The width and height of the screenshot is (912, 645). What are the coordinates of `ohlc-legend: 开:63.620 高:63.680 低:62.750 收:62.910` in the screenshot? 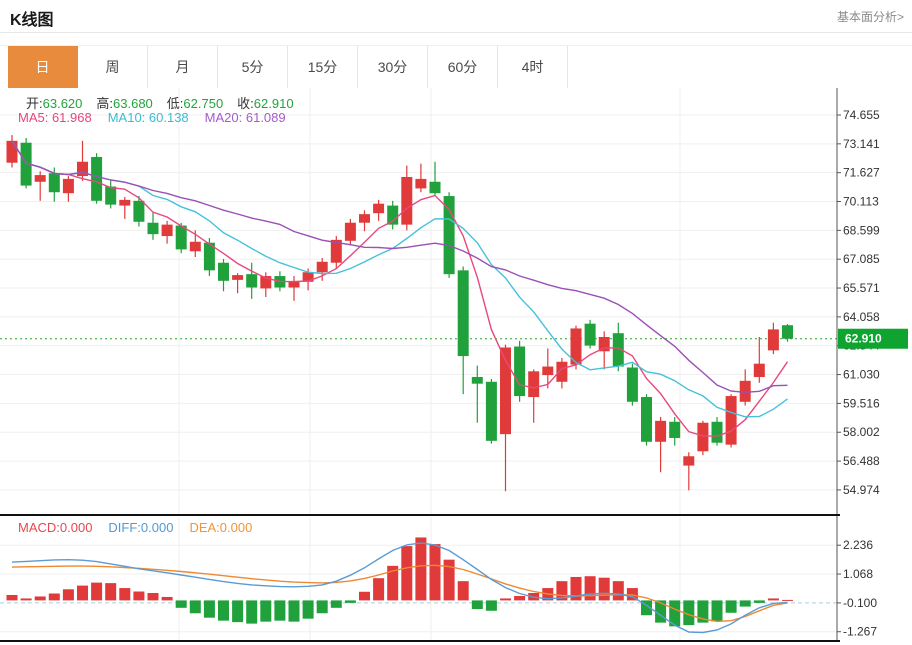 It's located at (167, 102).